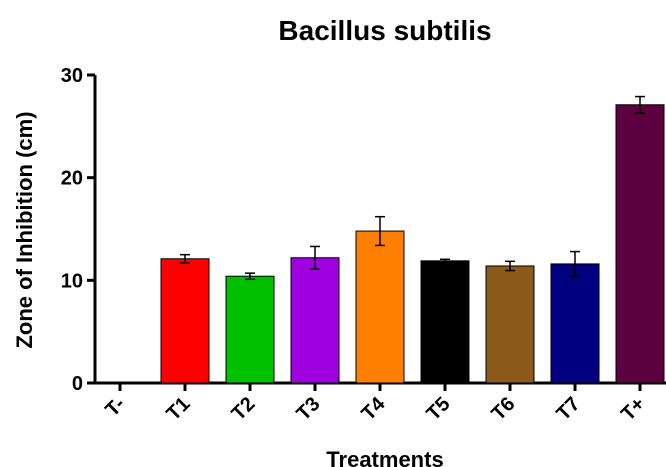 The height and width of the screenshot is (467, 666). Describe the element at coordinates (380, 307) in the screenshot. I see `bar-T4` at that location.